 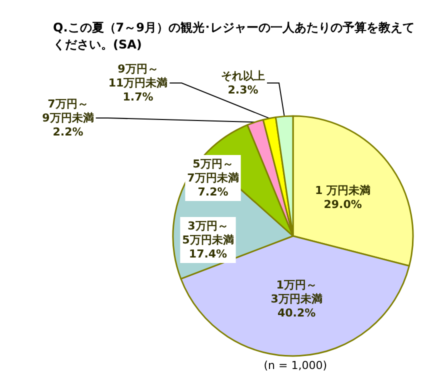 What do you see at coordinates (233, 36) in the screenshot?
I see `chart-title: Q.この夏（7～9月）の観光･レジャーの一人あたりの予算を教えてください。(SA)` at bounding box center [233, 36].